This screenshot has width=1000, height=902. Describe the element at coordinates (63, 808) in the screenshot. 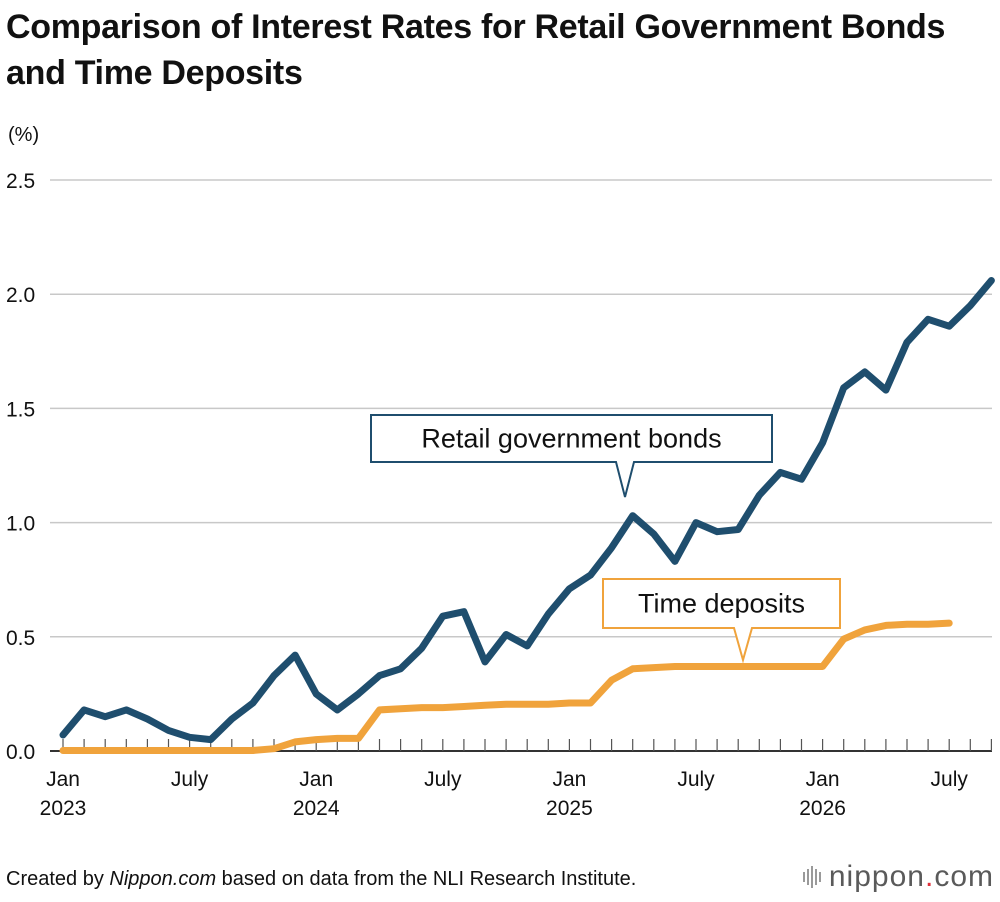

I see `x-tick-year: 2023` at that location.